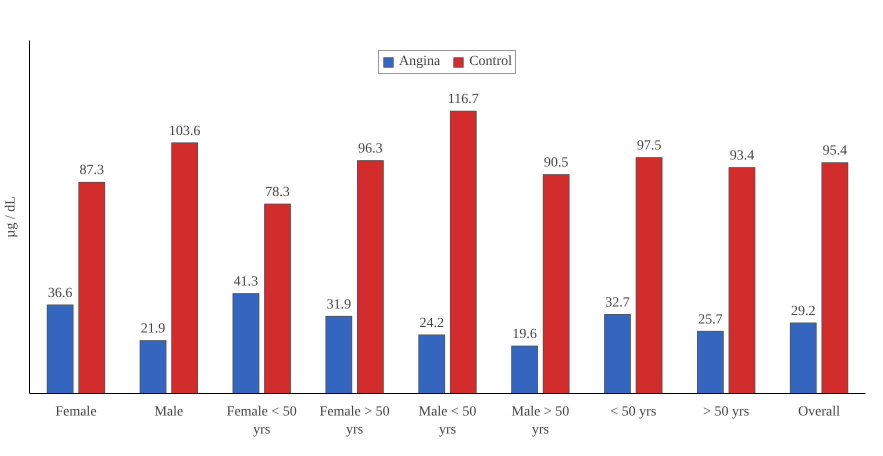  Describe the element at coordinates (726, 412) in the screenshot. I see `x-tick-label: > 50 yrs` at that location.